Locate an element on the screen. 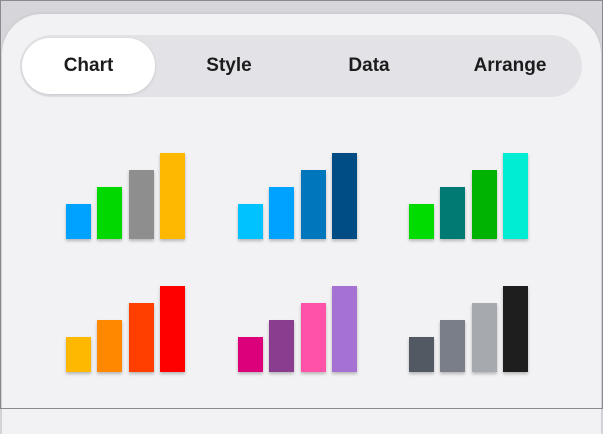  tab-chart: Chart is located at coordinates (88, 66).